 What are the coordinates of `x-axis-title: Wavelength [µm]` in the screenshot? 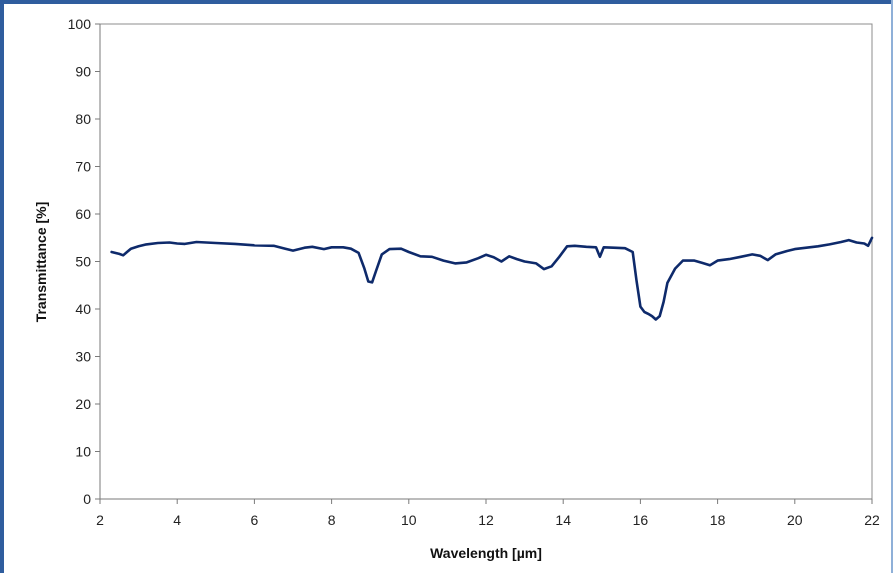 It's located at (486, 553).